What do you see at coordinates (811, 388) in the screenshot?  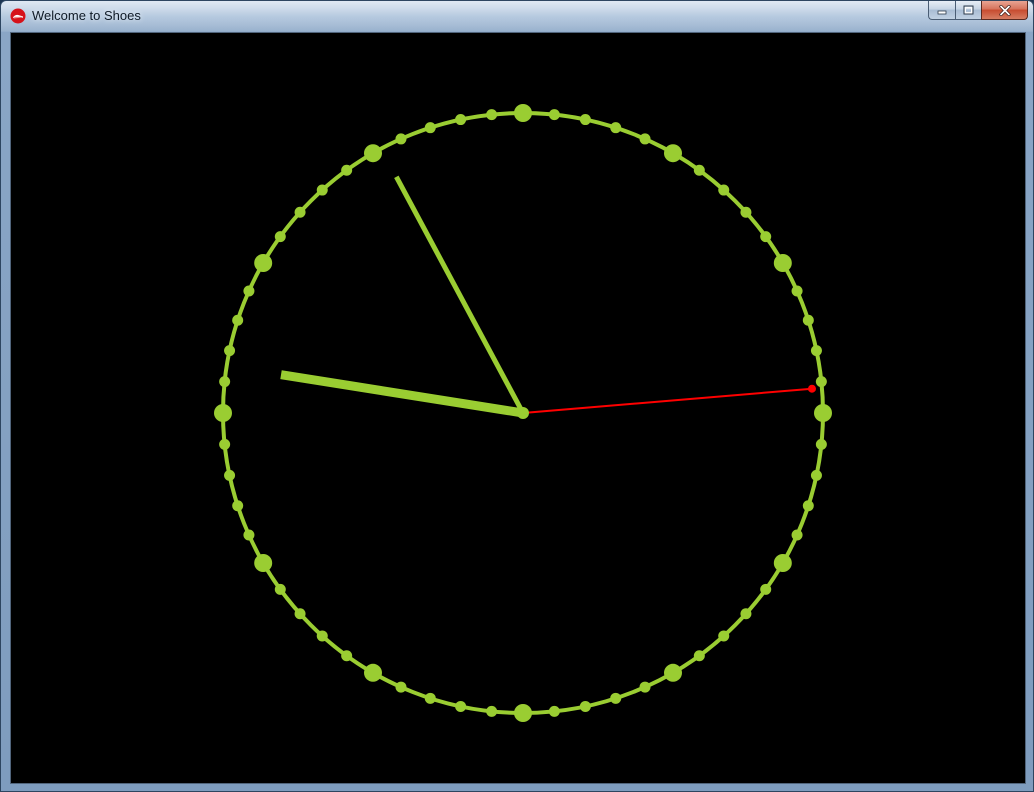 I see `second-hand-tip` at bounding box center [811, 388].